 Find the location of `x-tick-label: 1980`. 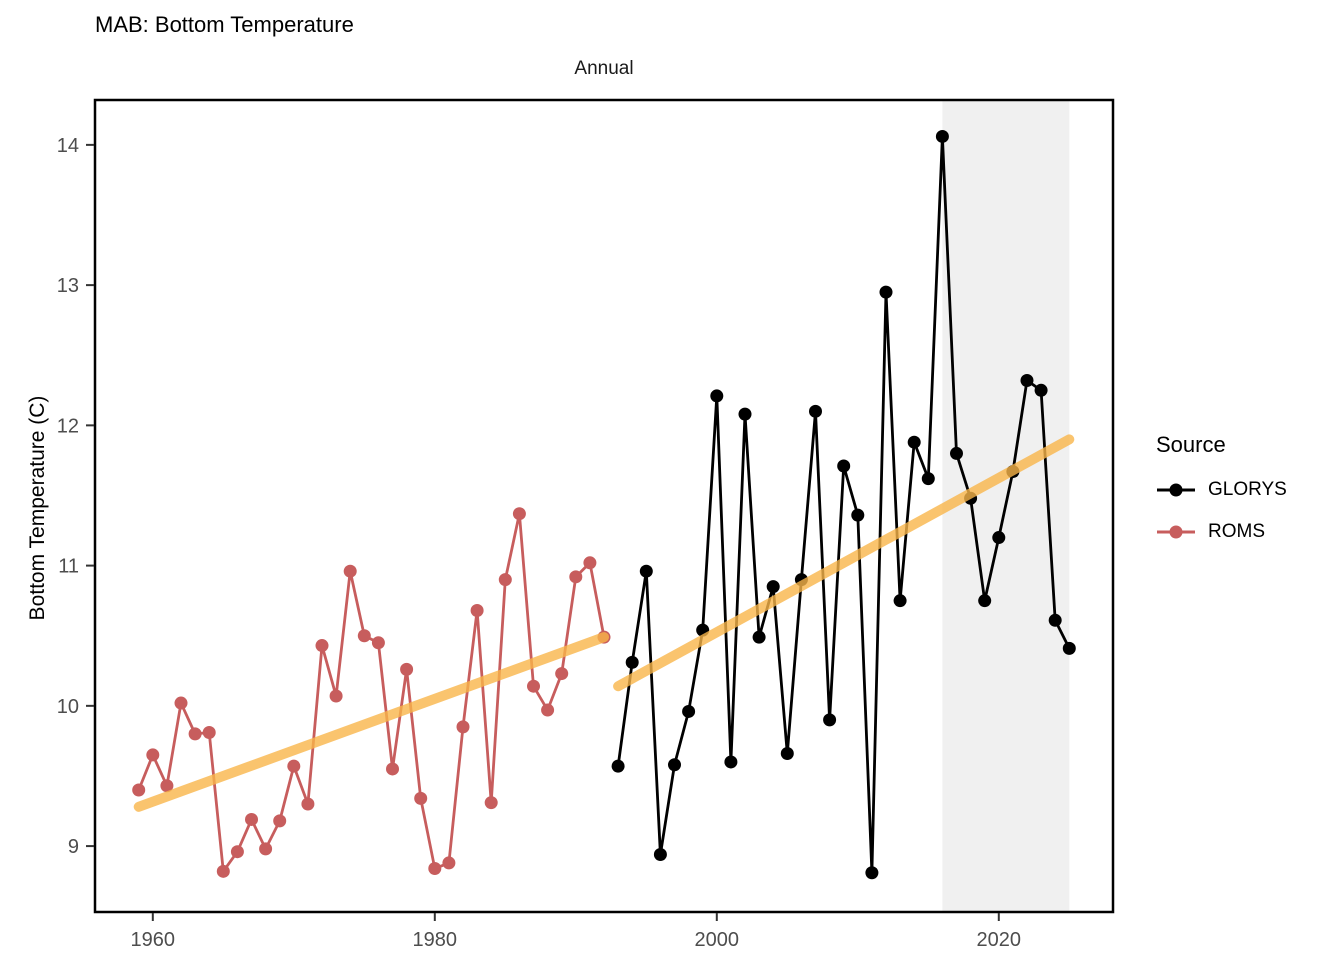

x-tick-label: 1980 is located at coordinates (435, 940).